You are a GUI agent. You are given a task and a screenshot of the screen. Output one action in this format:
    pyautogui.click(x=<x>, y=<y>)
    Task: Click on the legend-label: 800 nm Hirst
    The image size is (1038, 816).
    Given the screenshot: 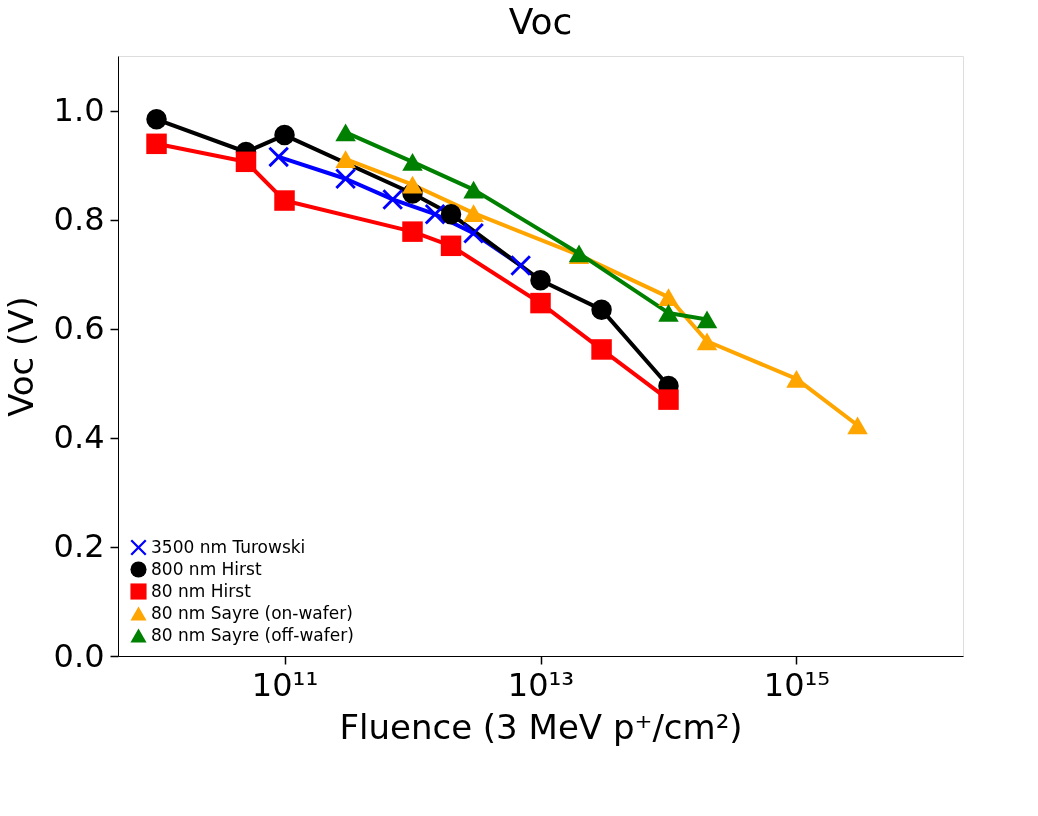 What is the action you would take?
    pyautogui.click(x=206, y=568)
    